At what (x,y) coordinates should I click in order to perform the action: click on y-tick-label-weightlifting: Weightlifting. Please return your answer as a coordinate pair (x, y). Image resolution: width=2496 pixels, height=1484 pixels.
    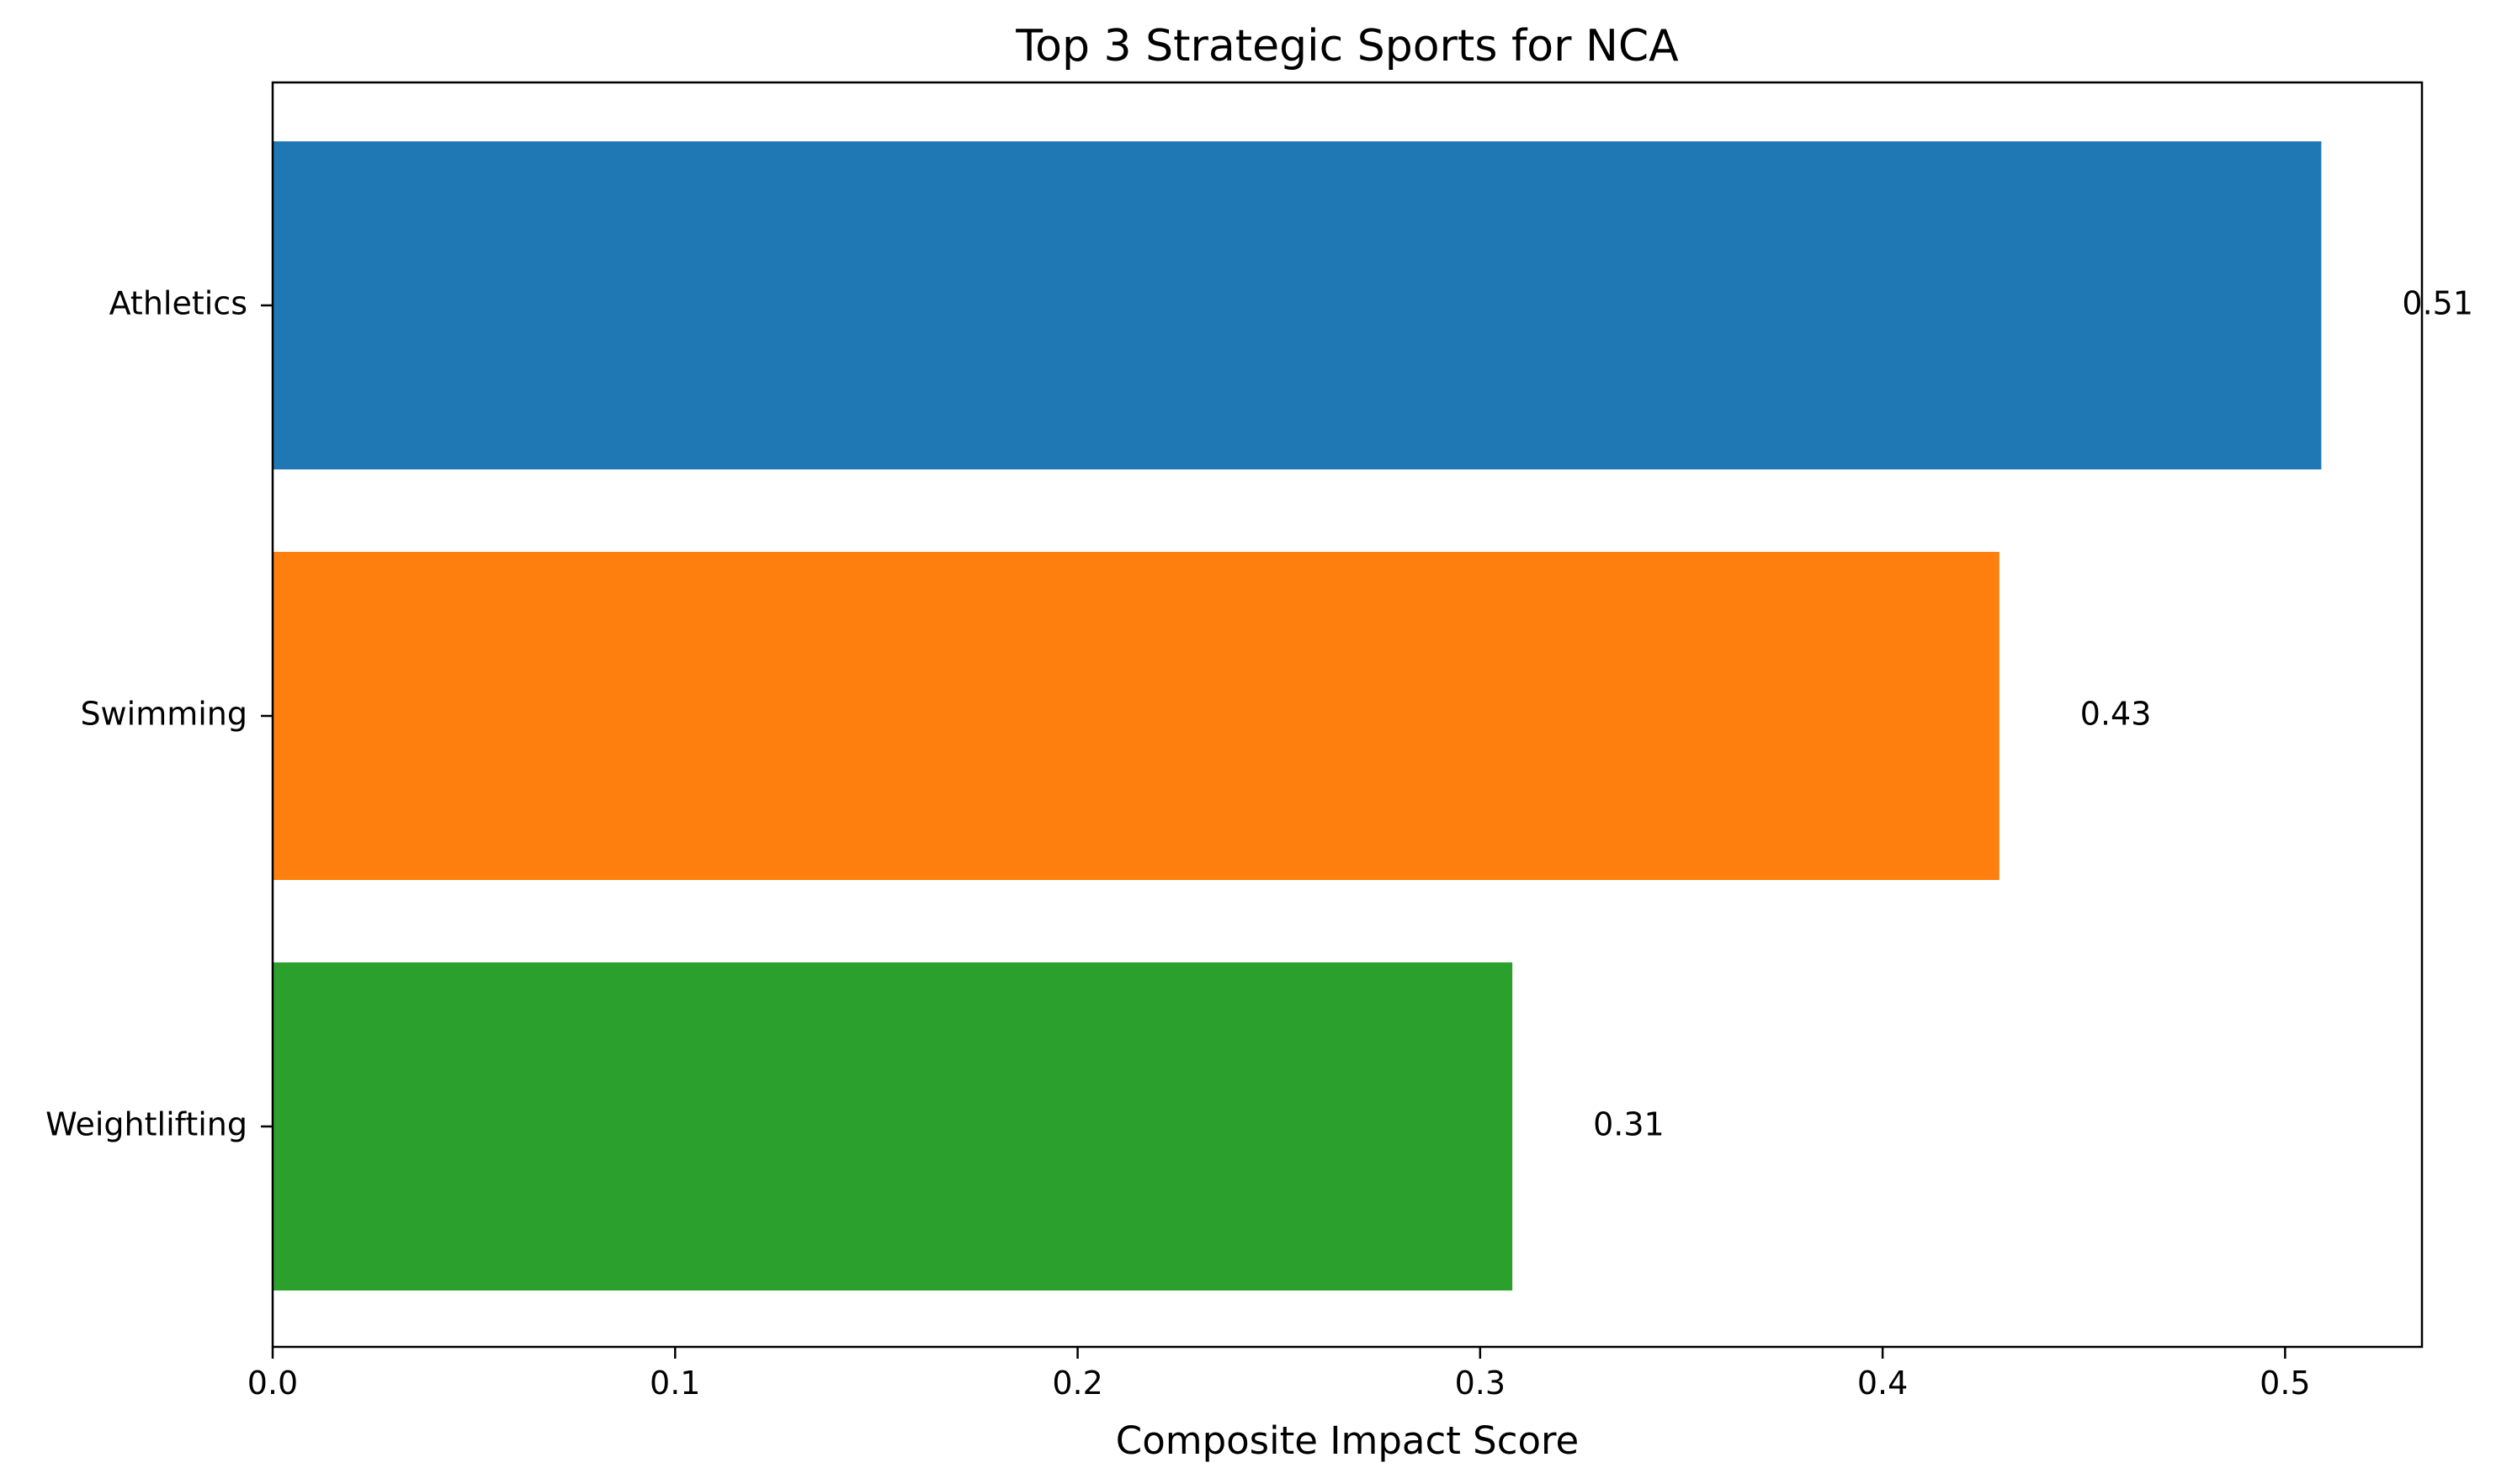
    Looking at the image, I should click on (146, 1124).